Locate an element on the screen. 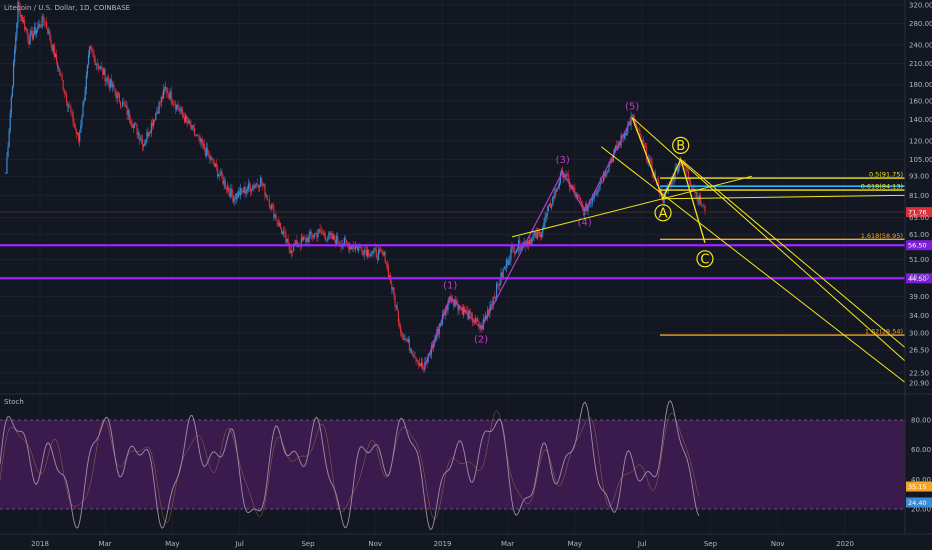  price-tick-label: 240.00 is located at coordinates (920, 45).